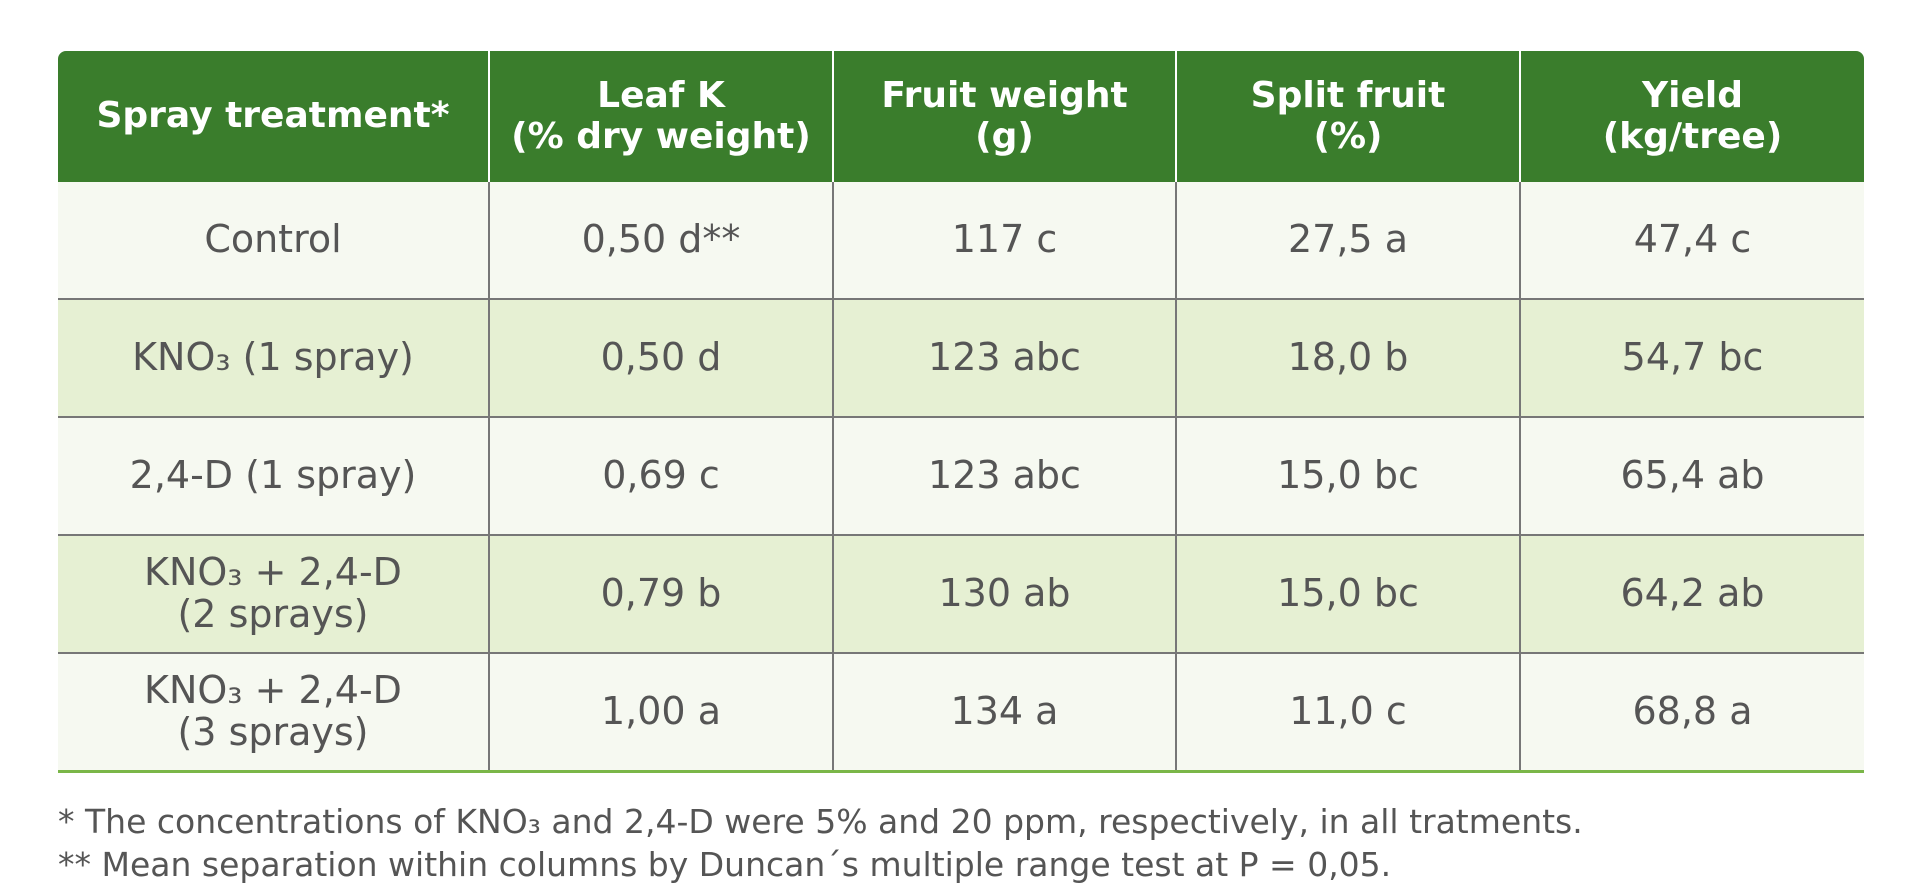  What do you see at coordinates (273, 593) in the screenshot?
I see `table-cell: KNO₃ + 2,4-D (2 sprays)` at bounding box center [273, 593].